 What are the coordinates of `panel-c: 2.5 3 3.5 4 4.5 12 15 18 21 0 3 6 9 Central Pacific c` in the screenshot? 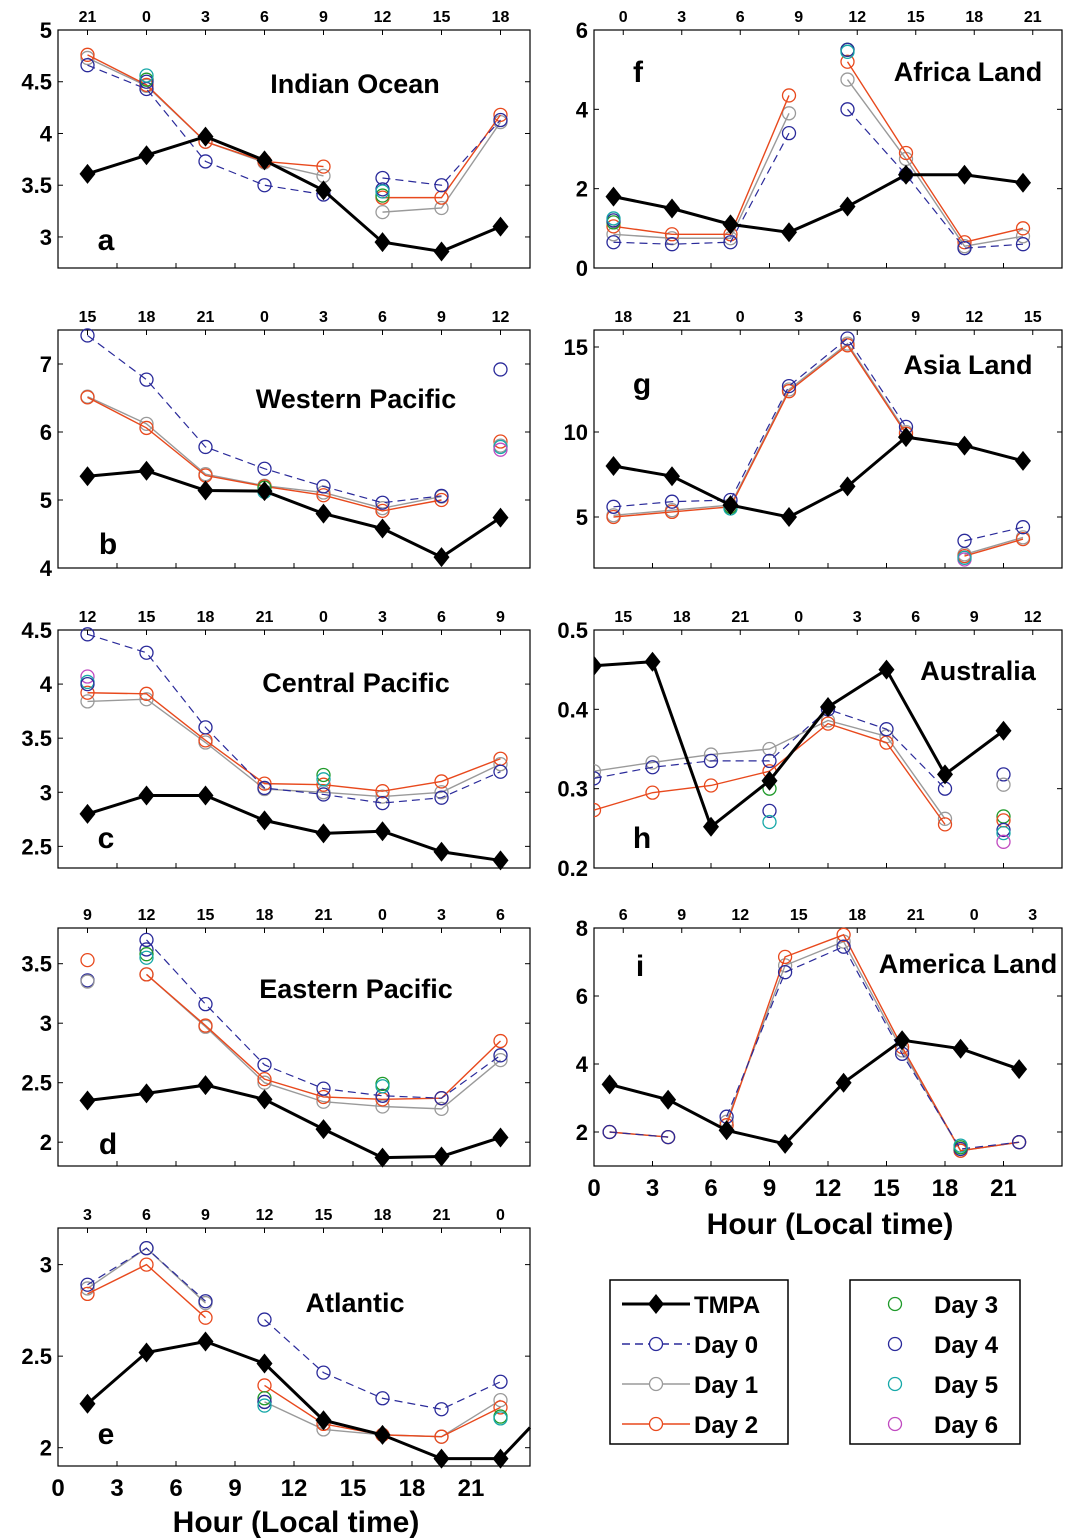 It's located at (276, 740).